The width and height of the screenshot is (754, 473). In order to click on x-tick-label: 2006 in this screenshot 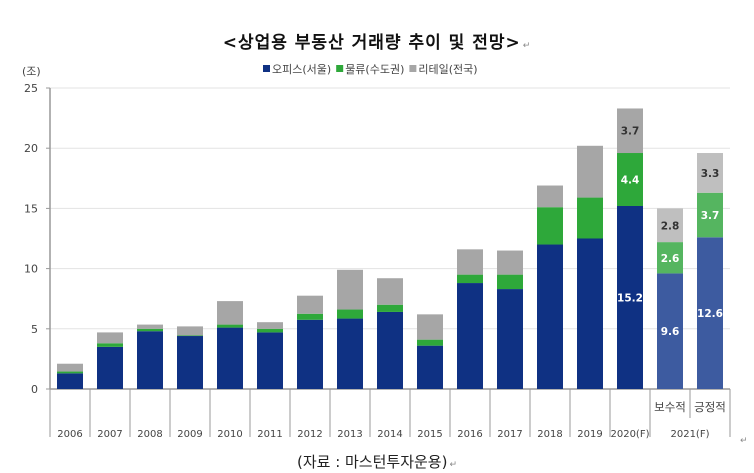, I will do `click(69, 434)`.